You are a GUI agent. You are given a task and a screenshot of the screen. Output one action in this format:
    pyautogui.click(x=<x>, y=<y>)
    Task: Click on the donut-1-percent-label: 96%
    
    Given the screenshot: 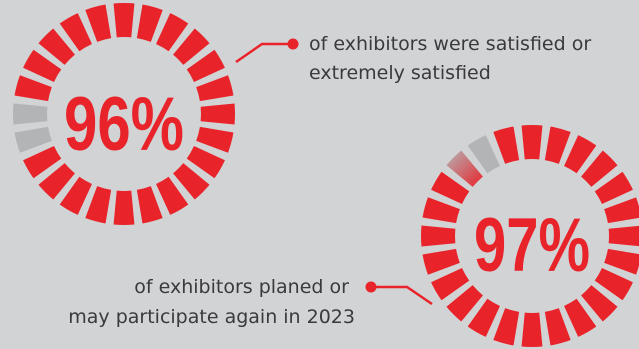 What is the action you would take?
    pyautogui.click(x=124, y=124)
    